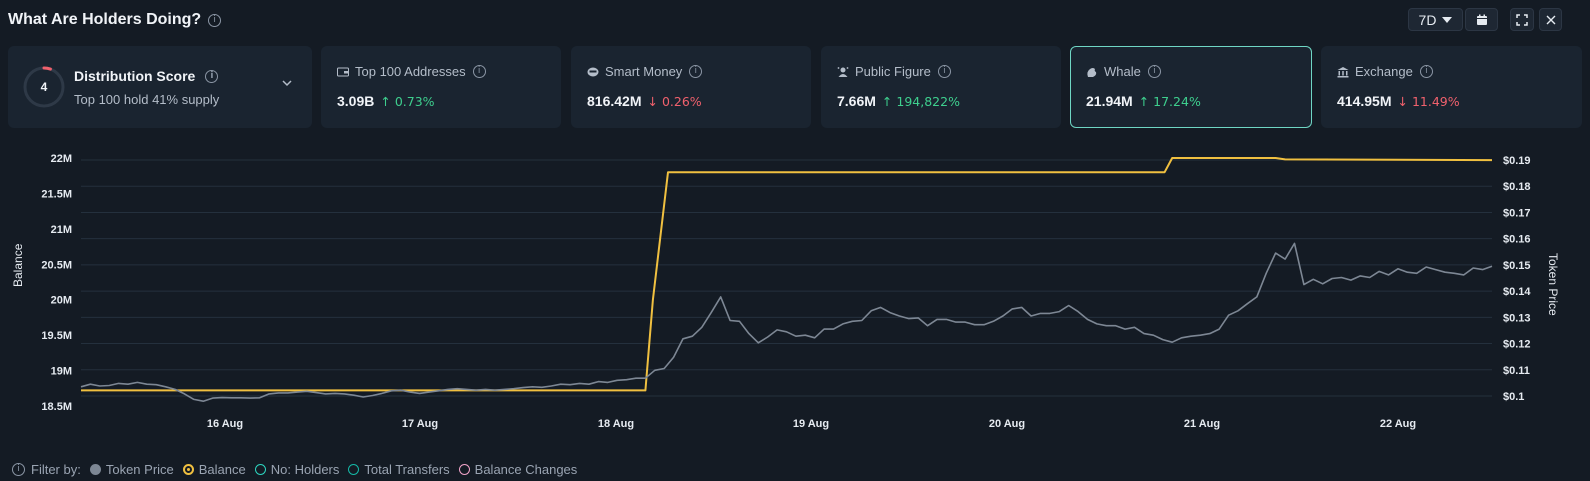 The image size is (1590, 481). I want to click on timeframe-dropdown: 7D, so click(1435, 19).